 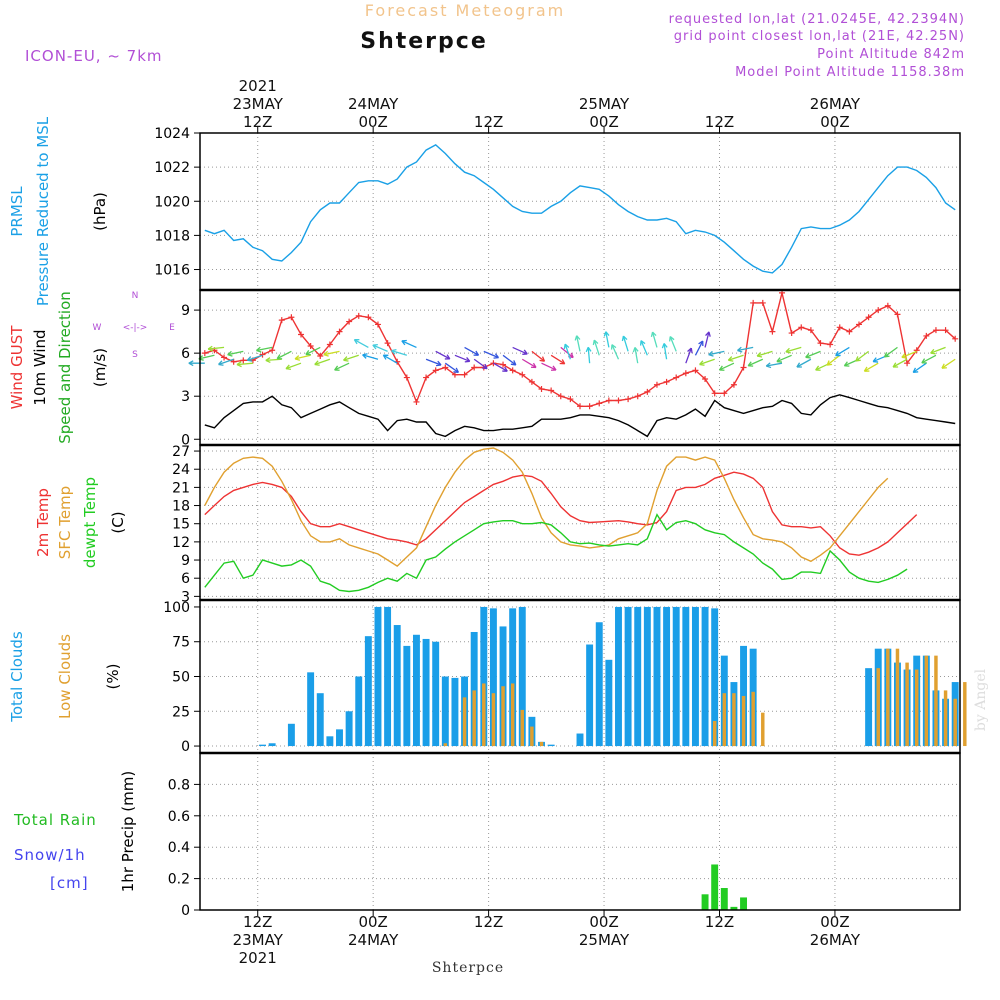 I want to click on y-tick-label: 0.2, so click(x=179, y=880).